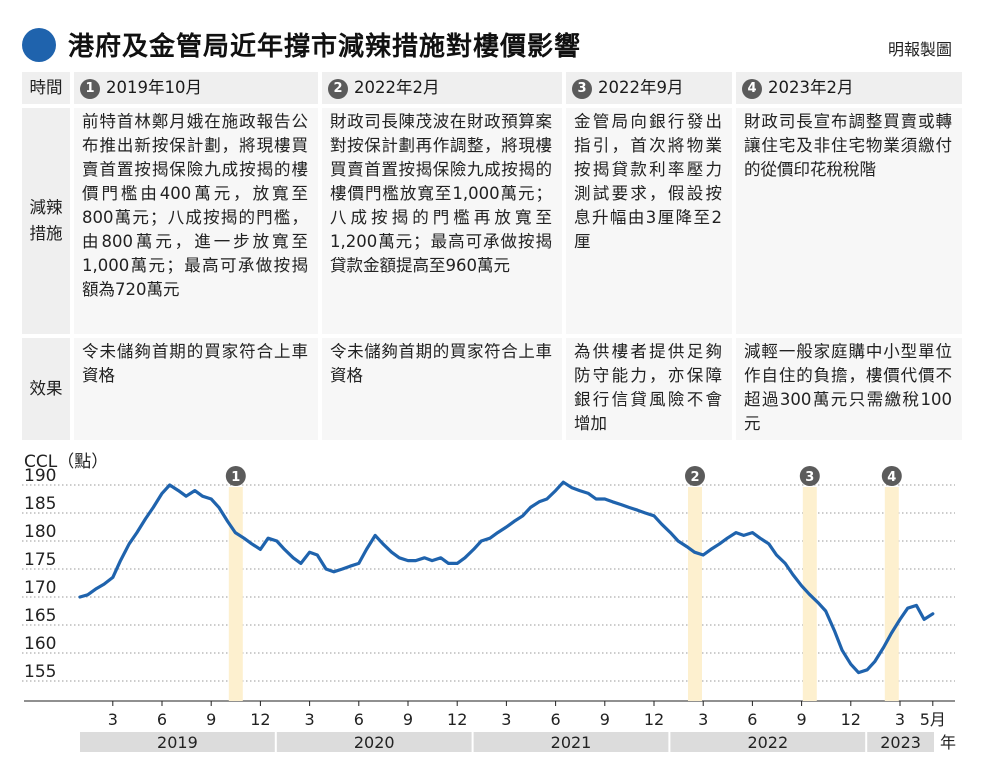 This screenshot has height=765, width=981. What do you see at coordinates (849, 389) in the screenshot?
I see `effect-cell: 減輕一般家庭購中小型單位作自住的負擔，樓價代價不超過300萬元只需繳稅100元` at bounding box center [849, 389].